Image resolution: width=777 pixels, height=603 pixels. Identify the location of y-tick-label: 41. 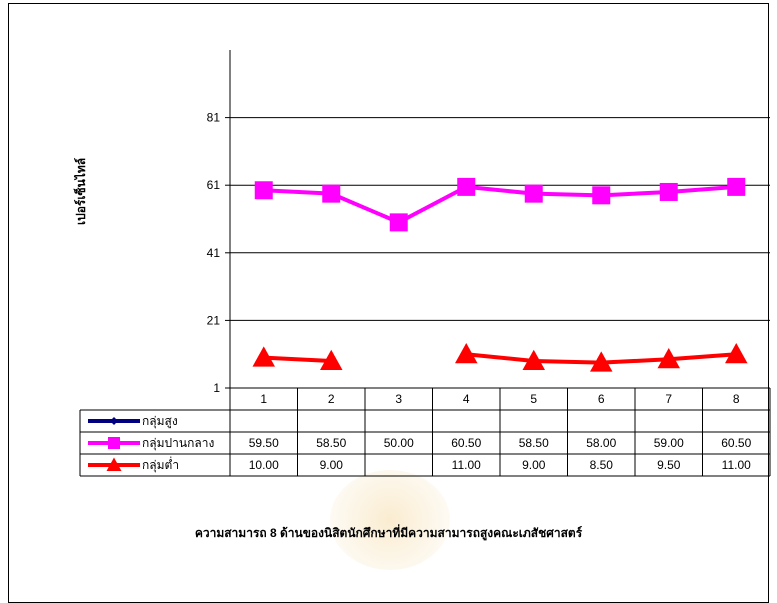
(214, 253).